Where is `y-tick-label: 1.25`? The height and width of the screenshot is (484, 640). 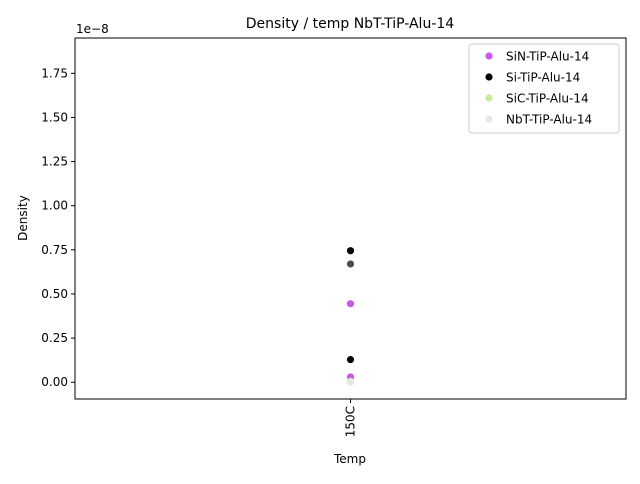 y-tick-label: 1.25 is located at coordinates (54, 162).